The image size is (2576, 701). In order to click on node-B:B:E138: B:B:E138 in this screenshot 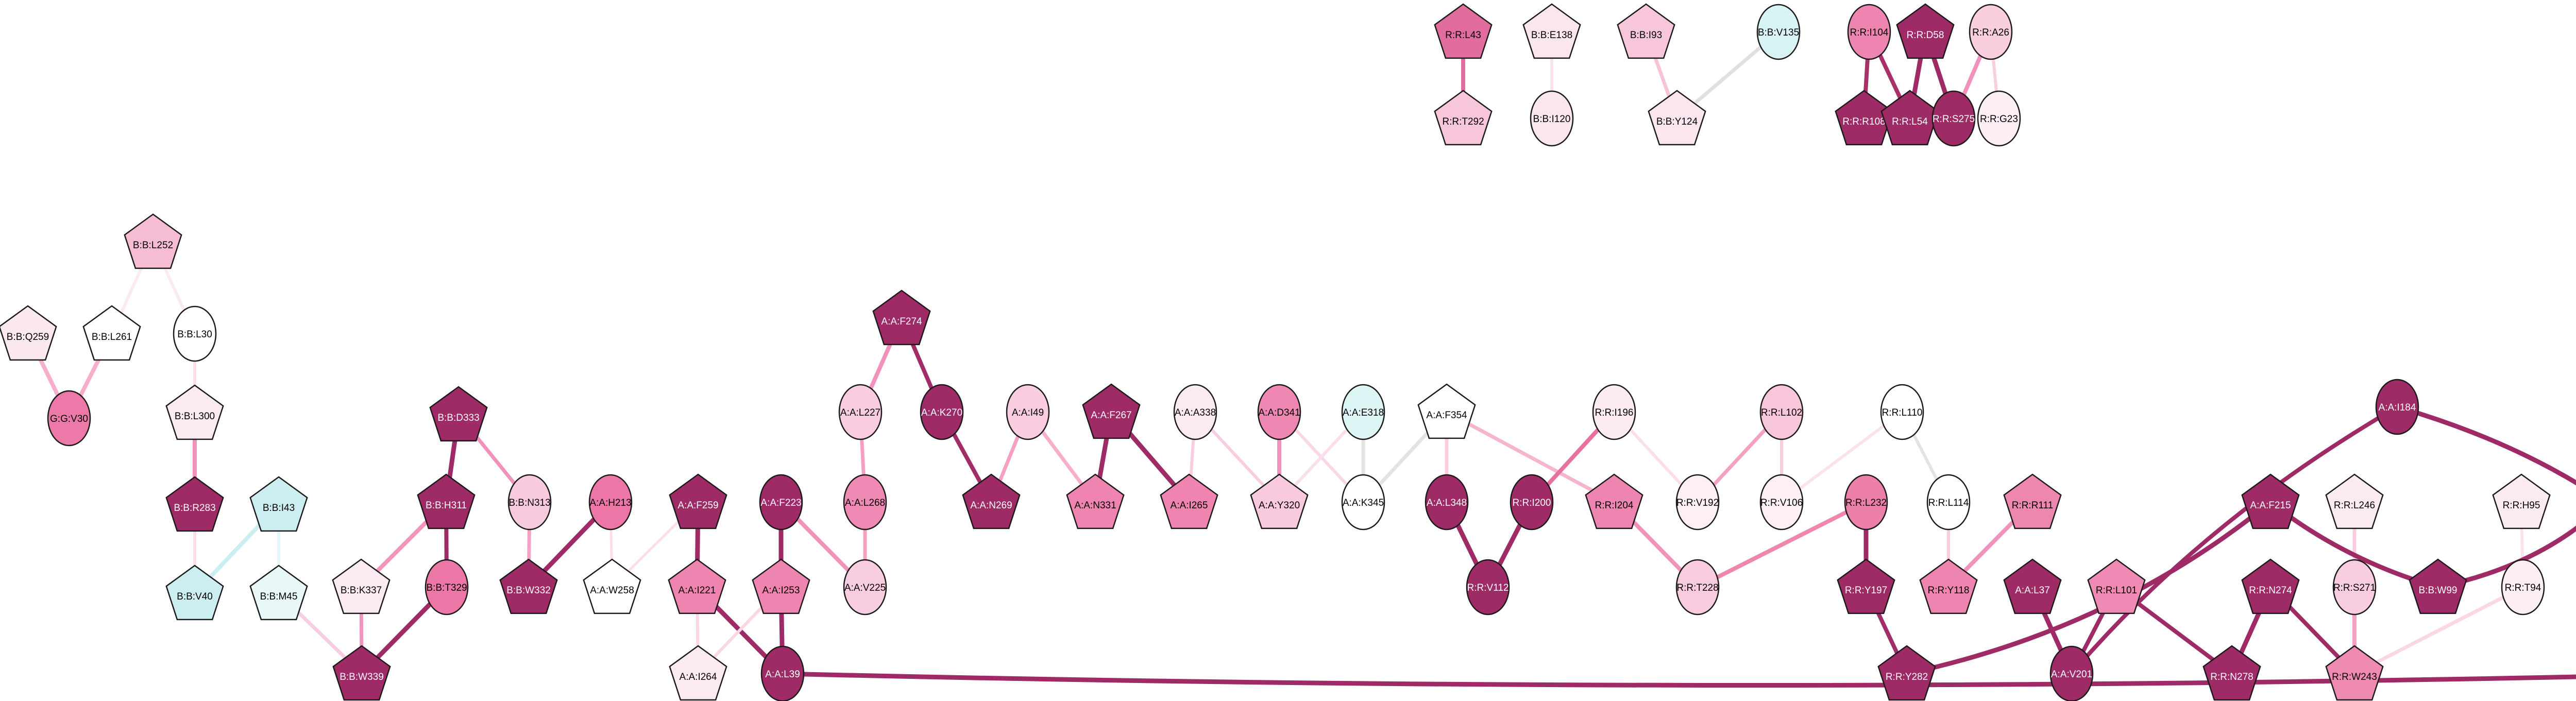, I will do `click(1551, 31)`.